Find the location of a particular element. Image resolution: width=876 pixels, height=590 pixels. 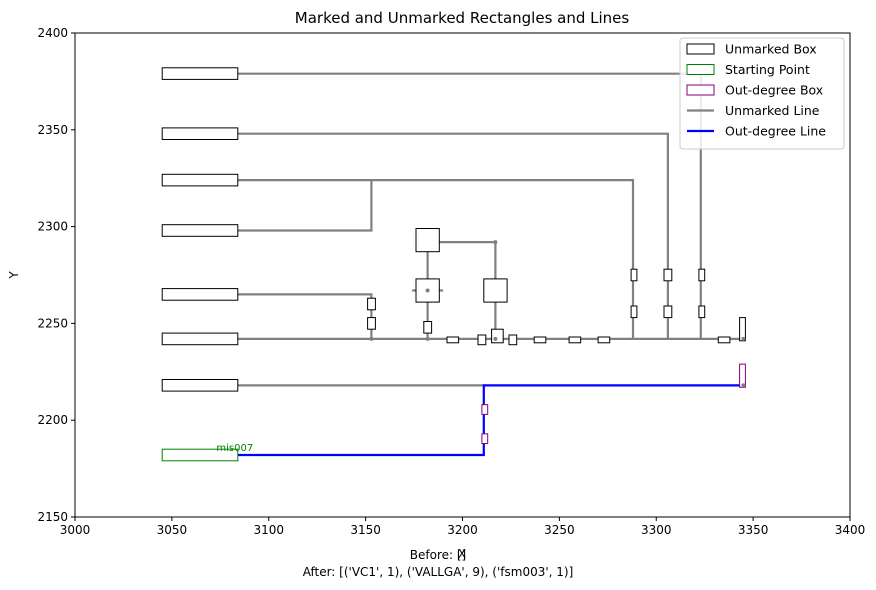

x-tick-label-6: 3300 is located at coordinates (656, 530).